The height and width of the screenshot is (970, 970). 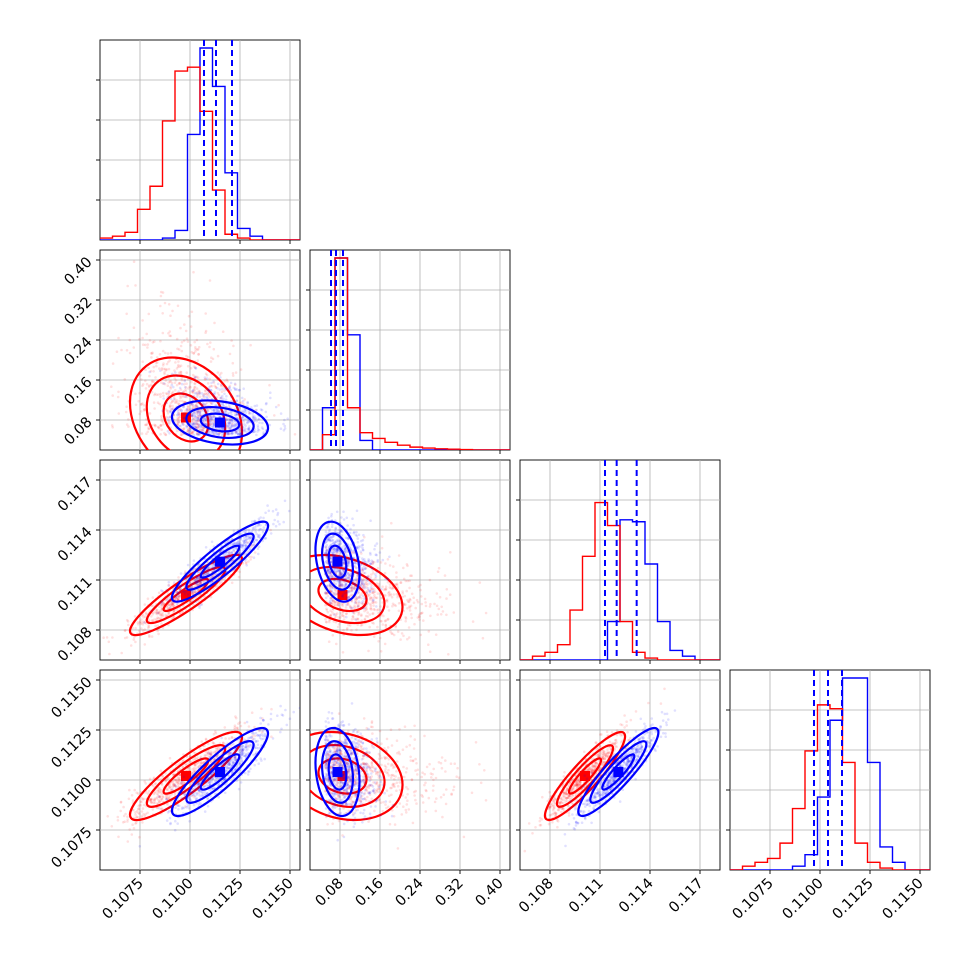 I want to click on panel-content, so click(x=203, y=776).